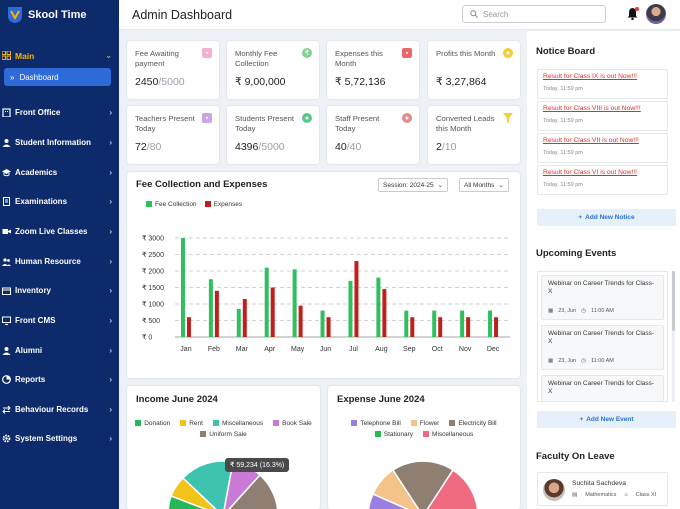 The width and height of the screenshot is (680, 509). What do you see at coordinates (59, 409) in the screenshot?
I see `sidebar-item-behaviour-records: Behaviour Records ›` at bounding box center [59, 409].